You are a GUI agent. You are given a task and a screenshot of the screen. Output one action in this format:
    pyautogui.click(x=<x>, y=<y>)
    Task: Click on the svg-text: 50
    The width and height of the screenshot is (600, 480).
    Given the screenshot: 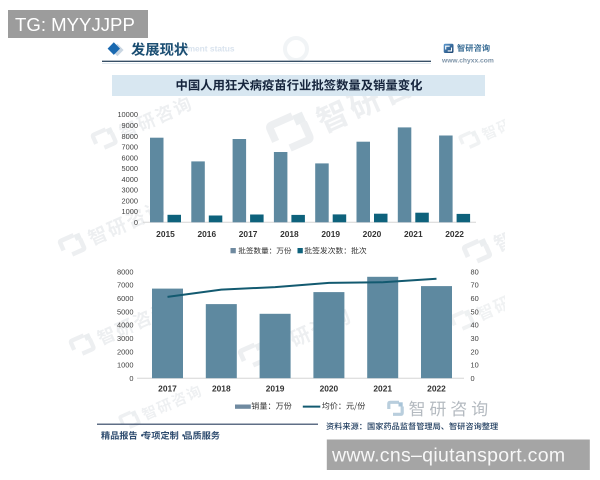 What is the action you would take?
    pyautogui.click(x=475, y=311)
    